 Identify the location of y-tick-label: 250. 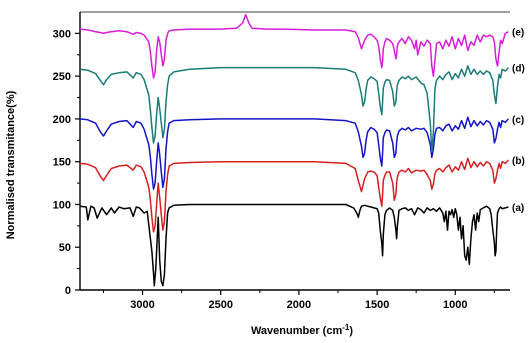
(62, 77).